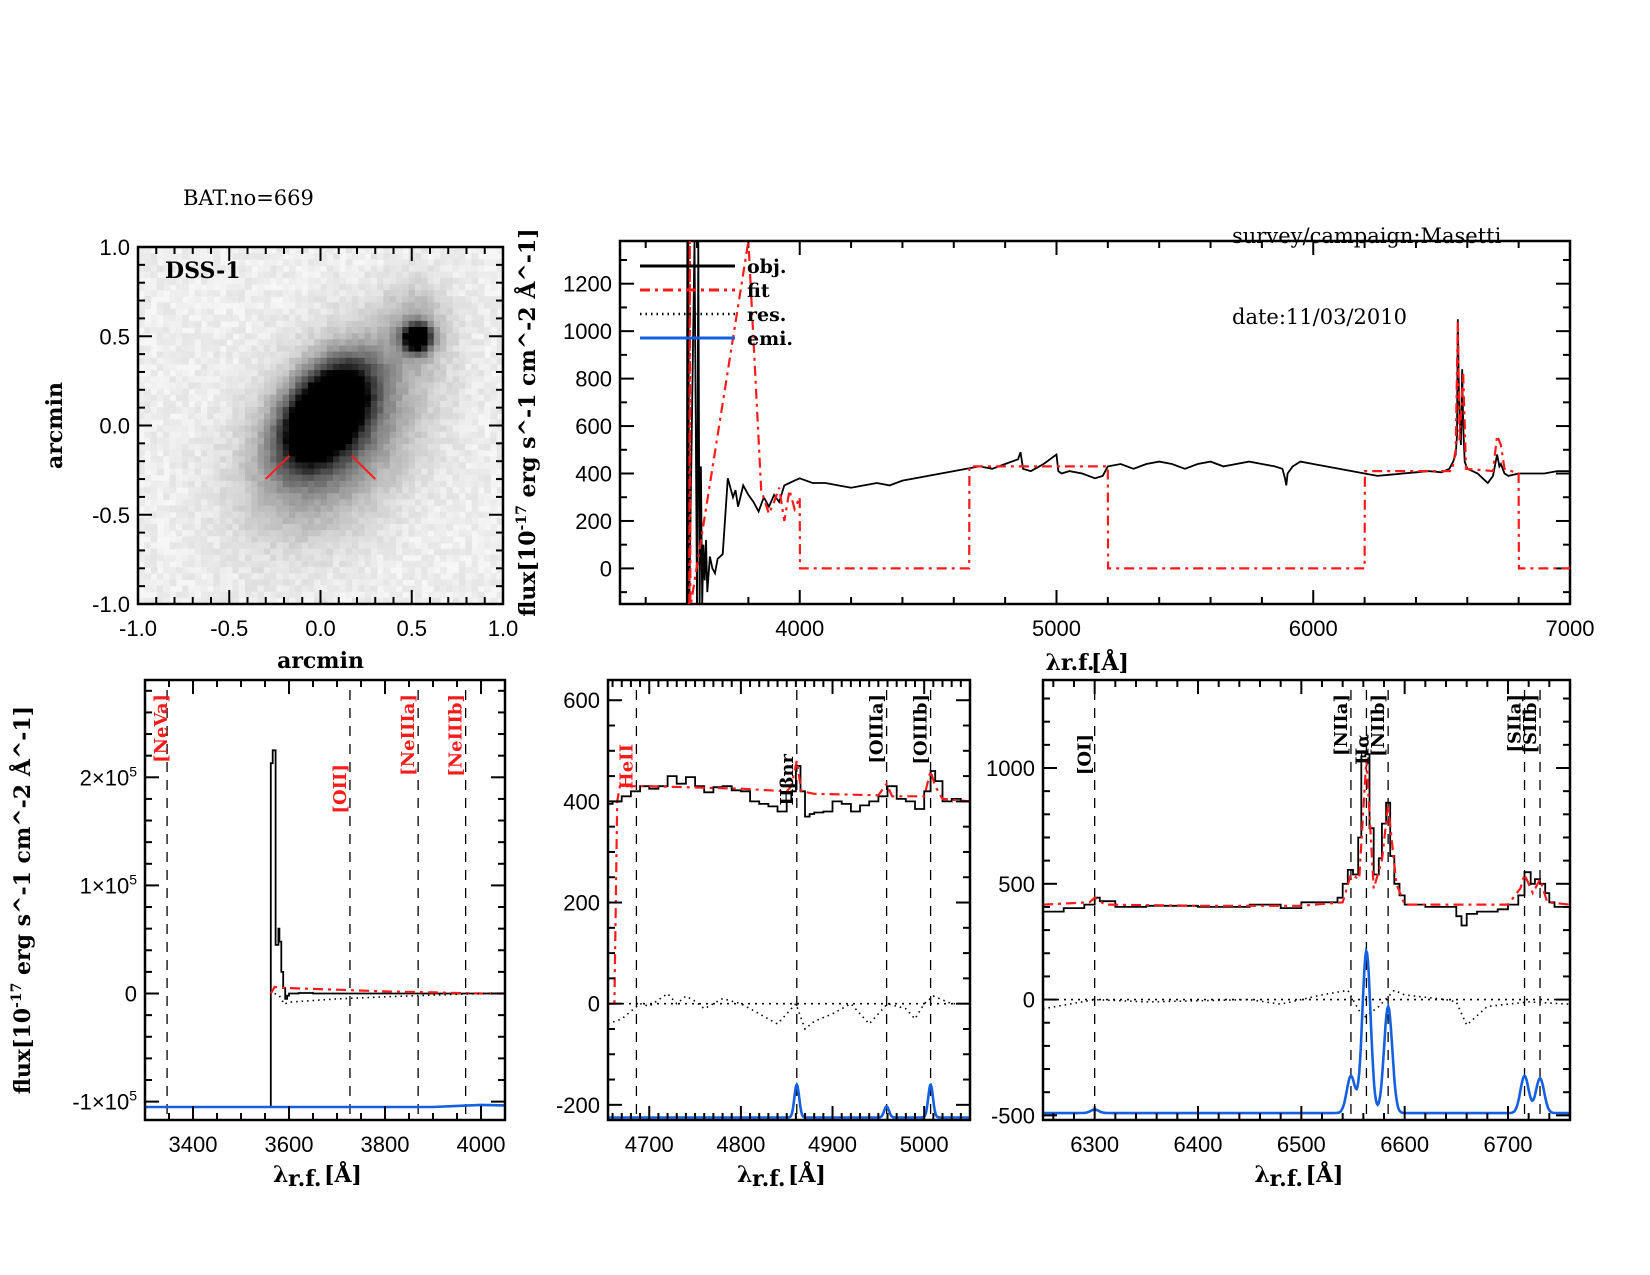 The image size is (1650, 1275). What do you see at coordinates (1070, 663) in the screenshot?
I see `full-xlabel: λr.f.` at bounding box center [1070, 663].